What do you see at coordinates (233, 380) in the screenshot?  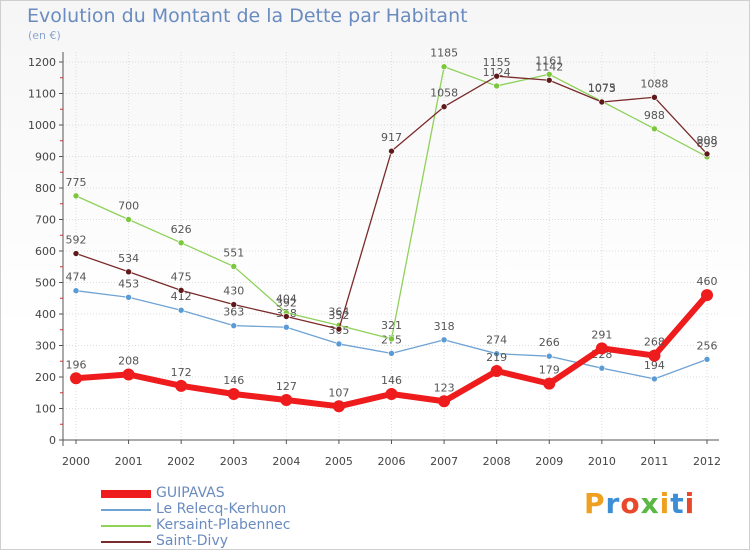 I see `data-label-guipavas: 146` at bounding box center [233, 380].